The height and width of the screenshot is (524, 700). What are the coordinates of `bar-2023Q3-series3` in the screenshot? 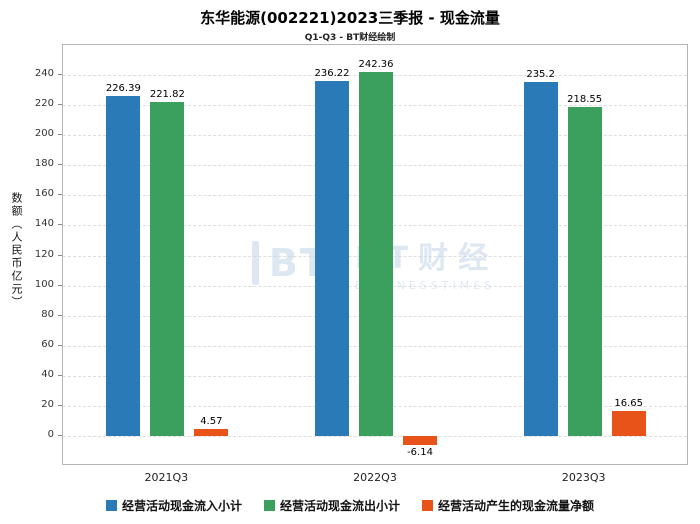 It's located at (628, 423).